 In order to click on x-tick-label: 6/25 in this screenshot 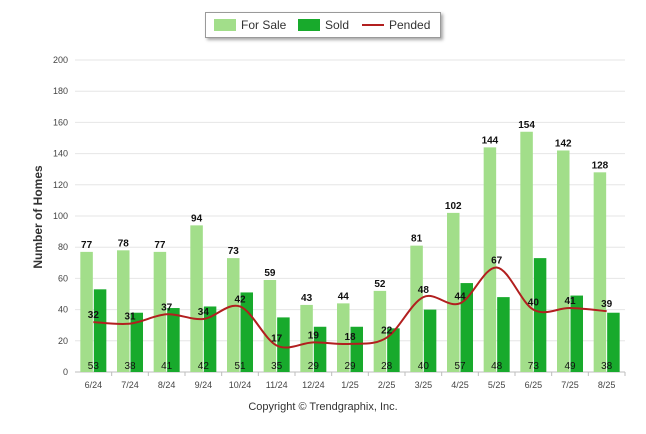, I will do `click(534, 385)`.